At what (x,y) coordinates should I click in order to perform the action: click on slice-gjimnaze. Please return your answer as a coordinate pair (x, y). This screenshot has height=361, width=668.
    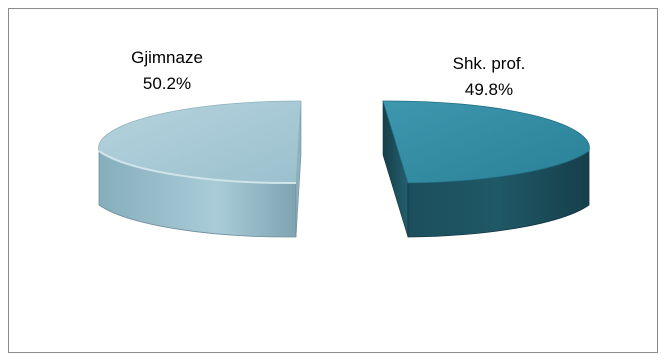
    Looking at the image, I should click on (200, 169).